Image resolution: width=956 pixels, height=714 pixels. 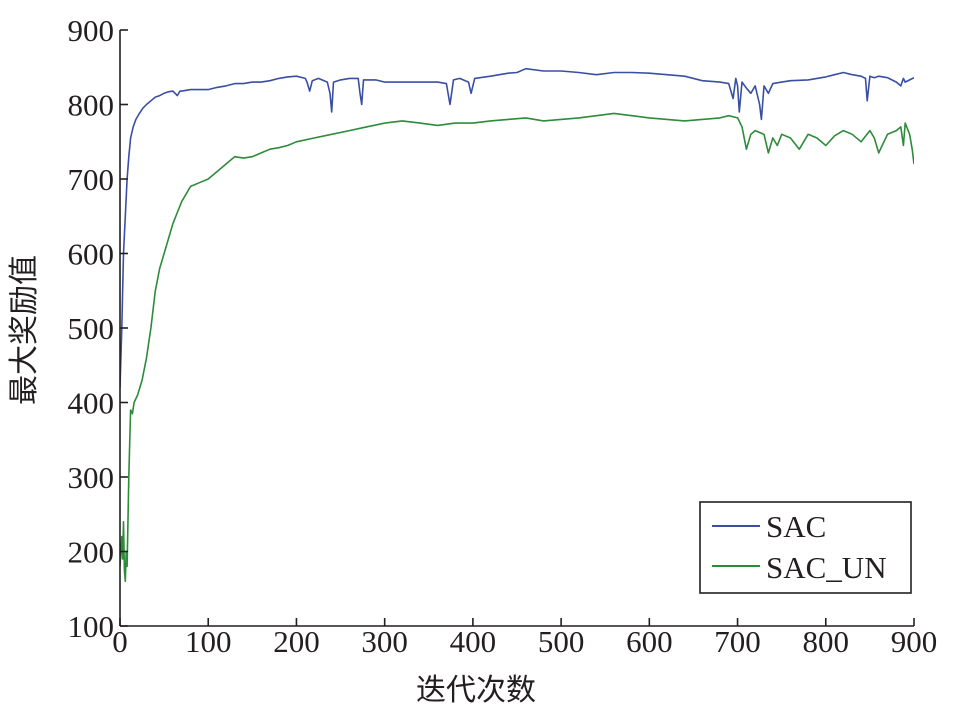 I want to click on x-tick-label: 200, so click(x=296, y=641).